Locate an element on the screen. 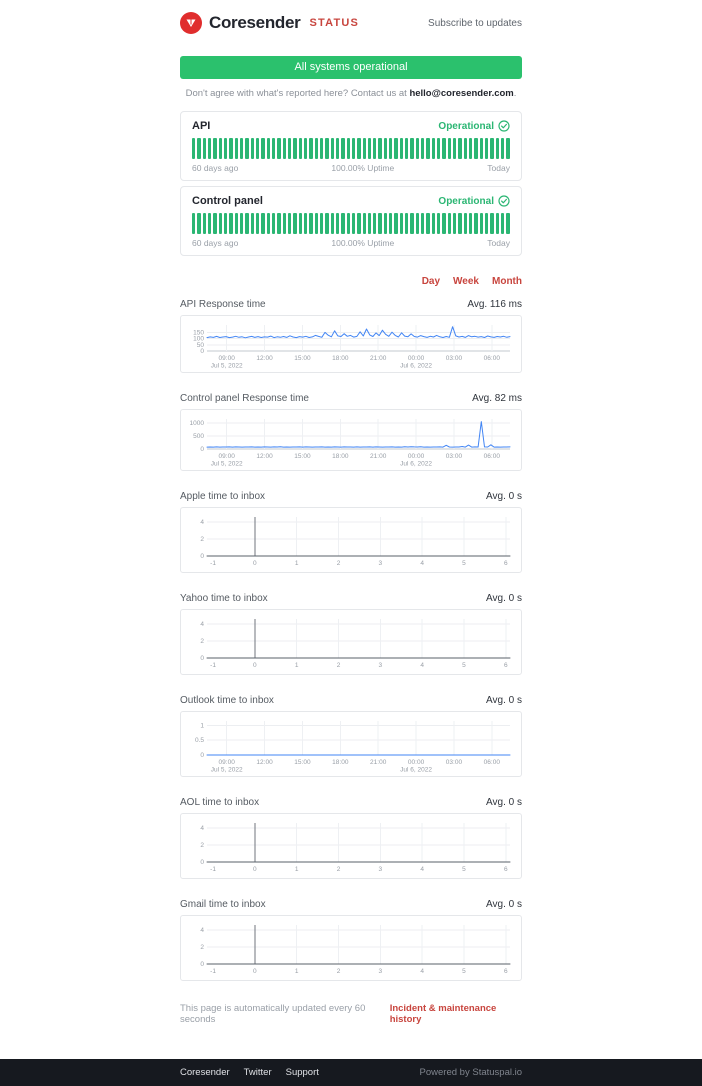 This screenshot has width=702, height=1086. svg-text: 09:00 is located at coordinates (227, 456).